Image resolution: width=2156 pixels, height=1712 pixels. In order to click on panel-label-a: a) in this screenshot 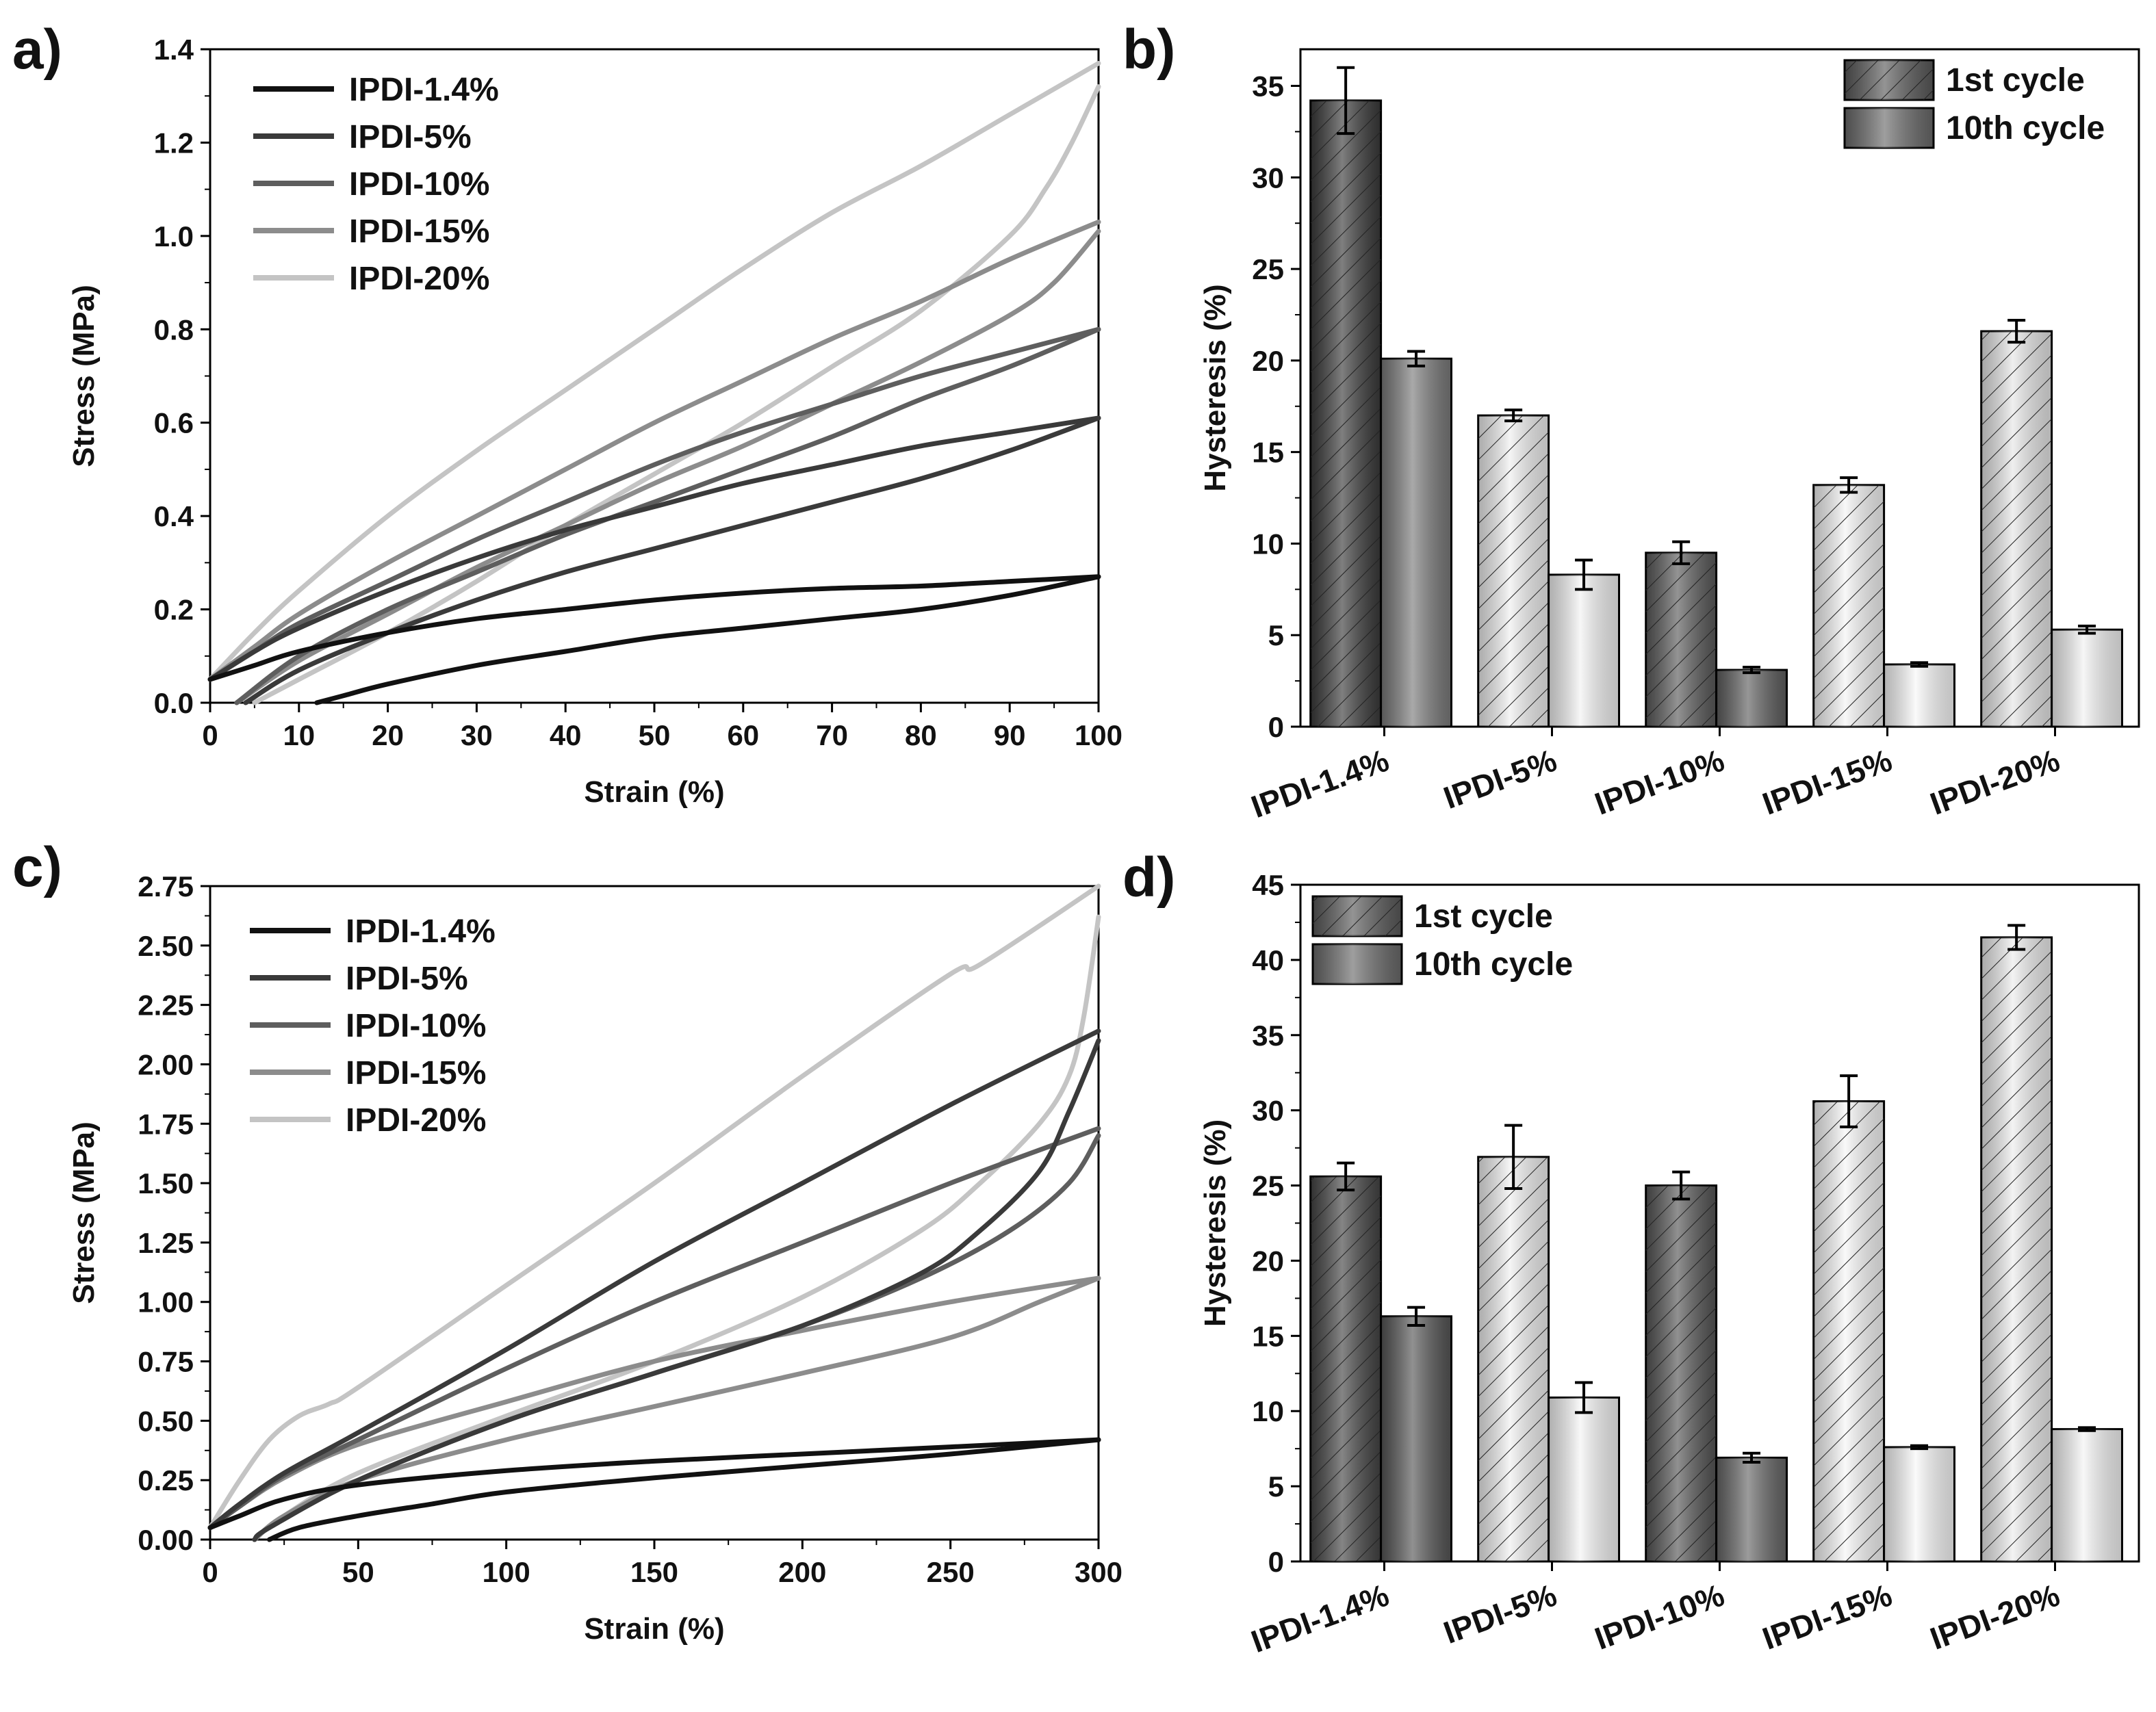, I will do `click(37, 50)`.